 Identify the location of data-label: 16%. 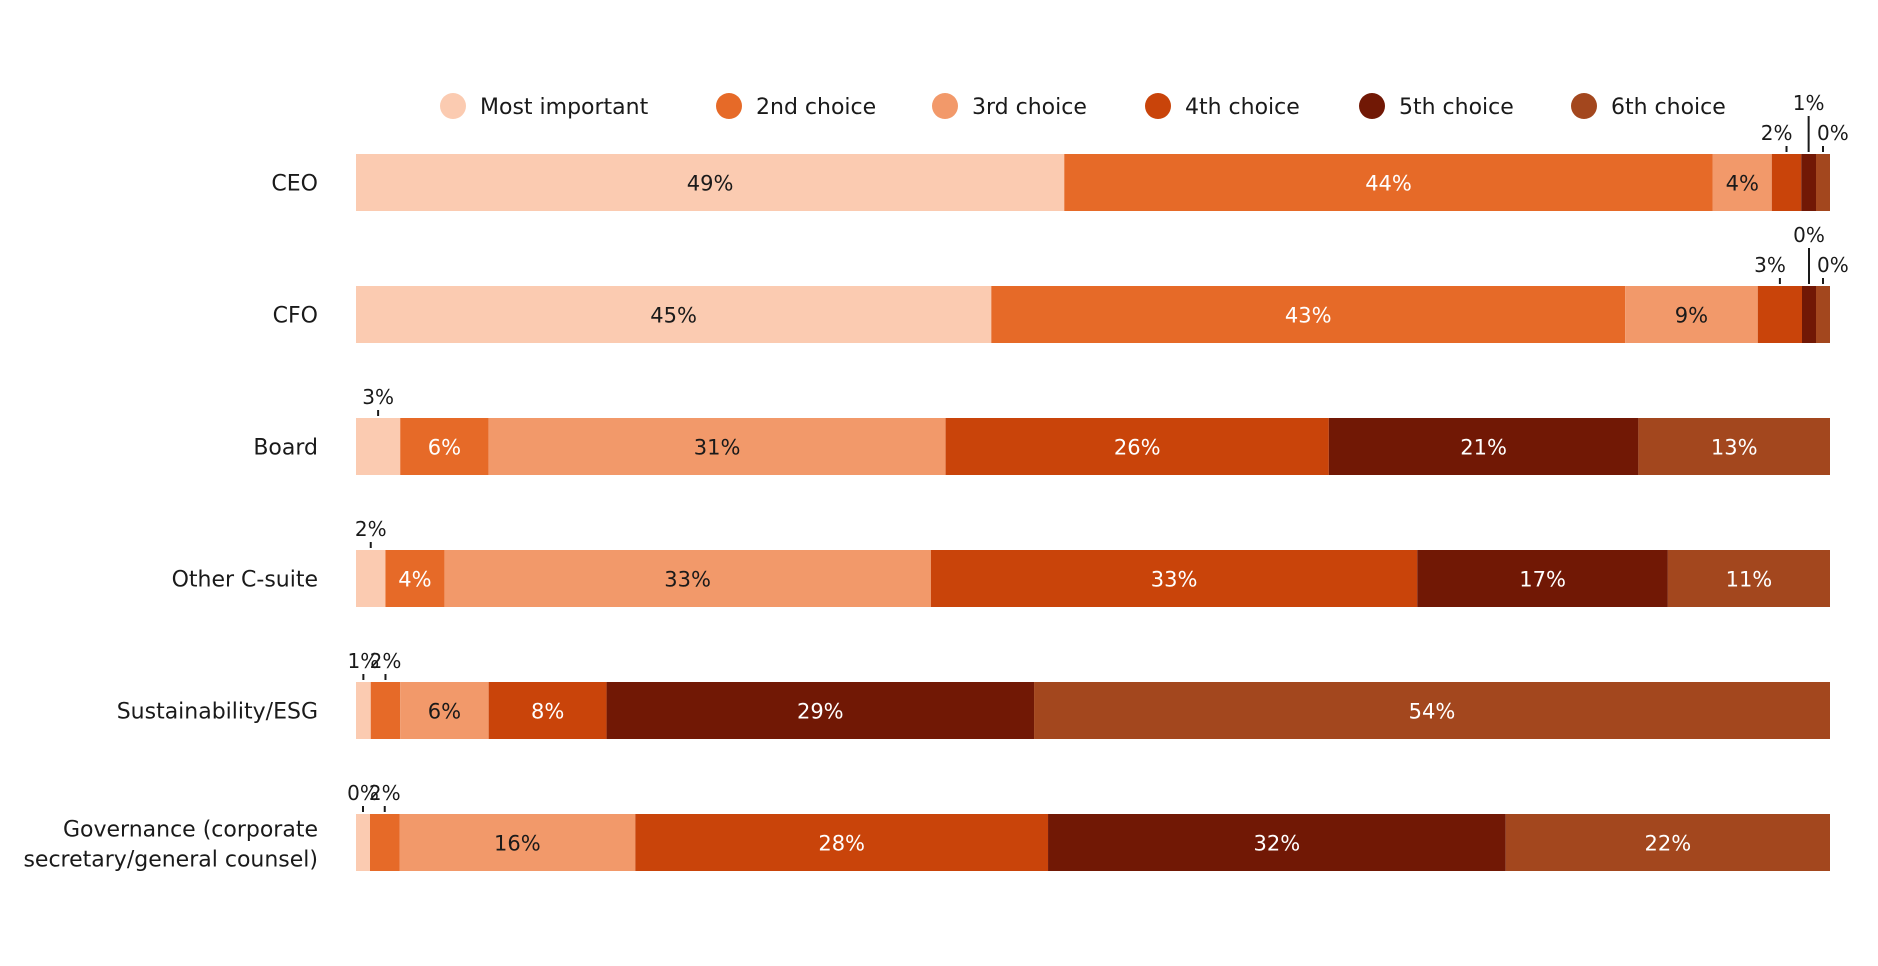
(517, 844).